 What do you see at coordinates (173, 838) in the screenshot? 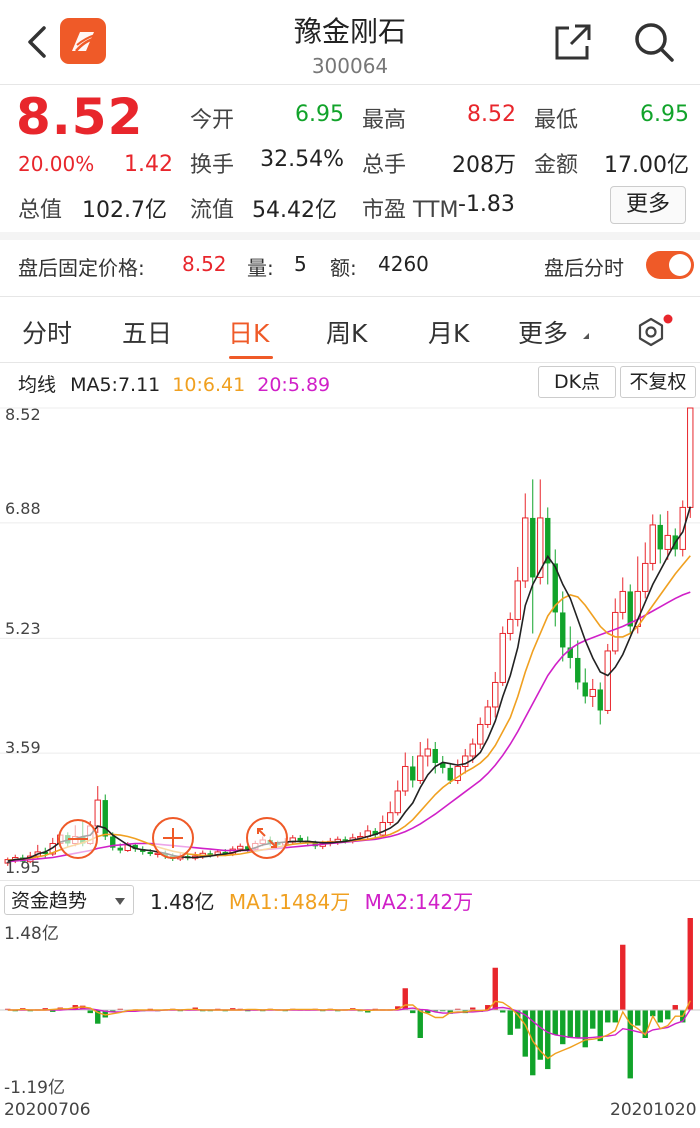
I see `zoom-in-icon` at bounding box center [173, 838].